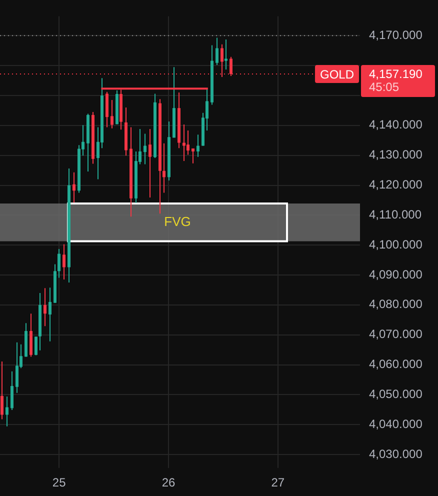  I want to click on y-tick-label: 4,170.000, so click(396, 35).